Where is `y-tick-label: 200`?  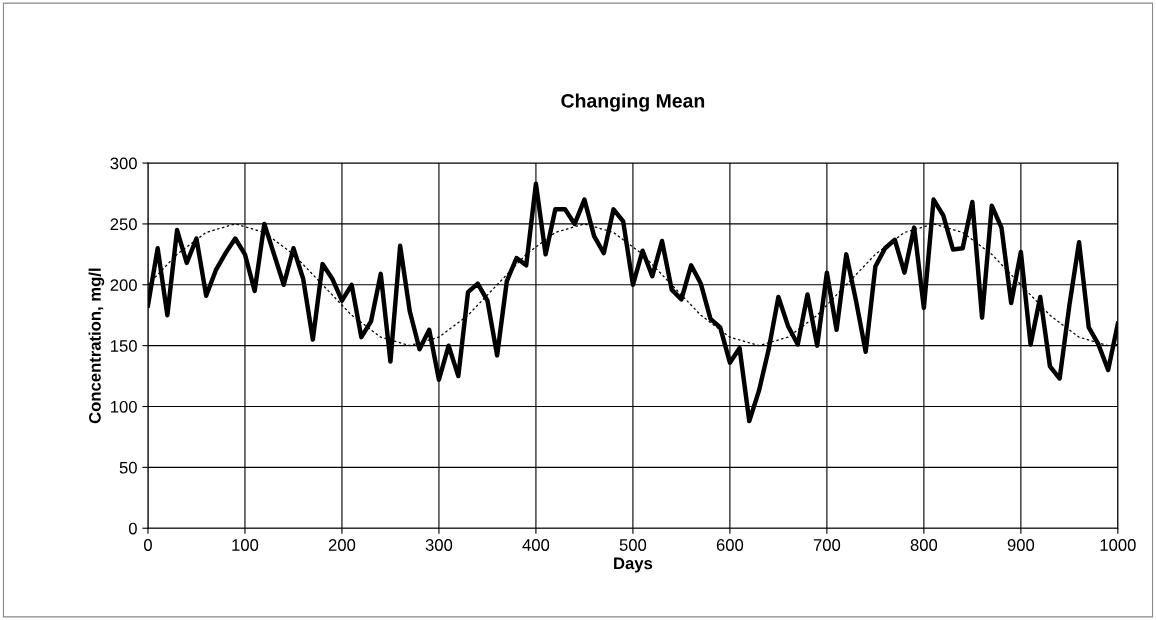
y-tick-label: 200 is located at coordinates (123, 285).